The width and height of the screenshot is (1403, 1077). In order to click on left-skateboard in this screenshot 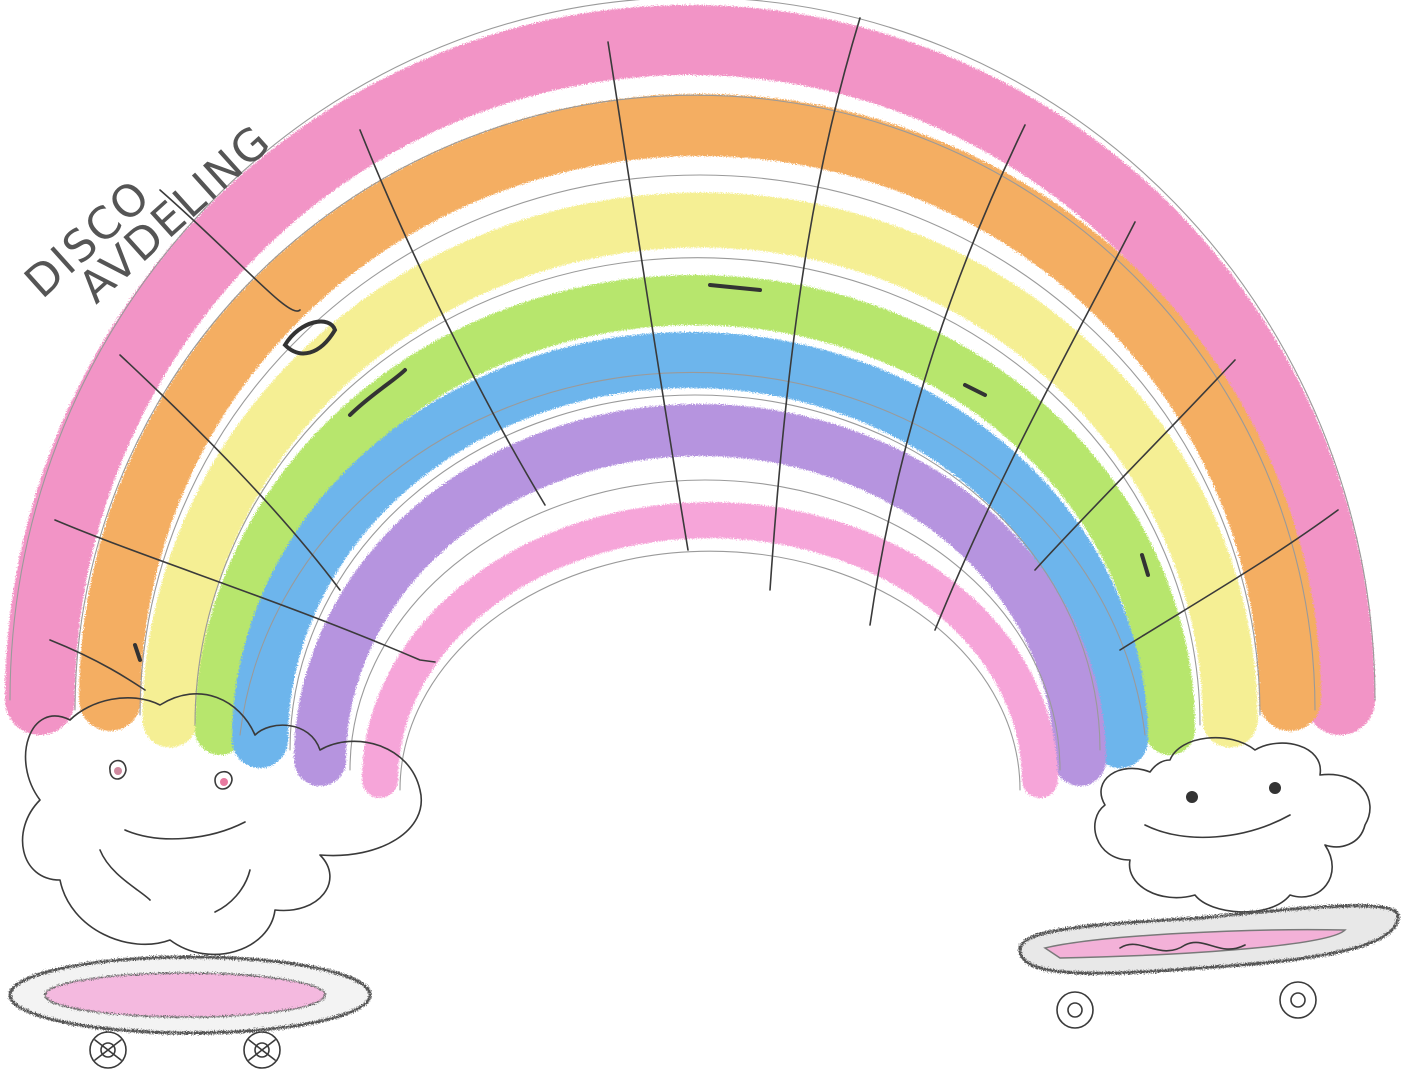, I will do `click(190, 1012)`.